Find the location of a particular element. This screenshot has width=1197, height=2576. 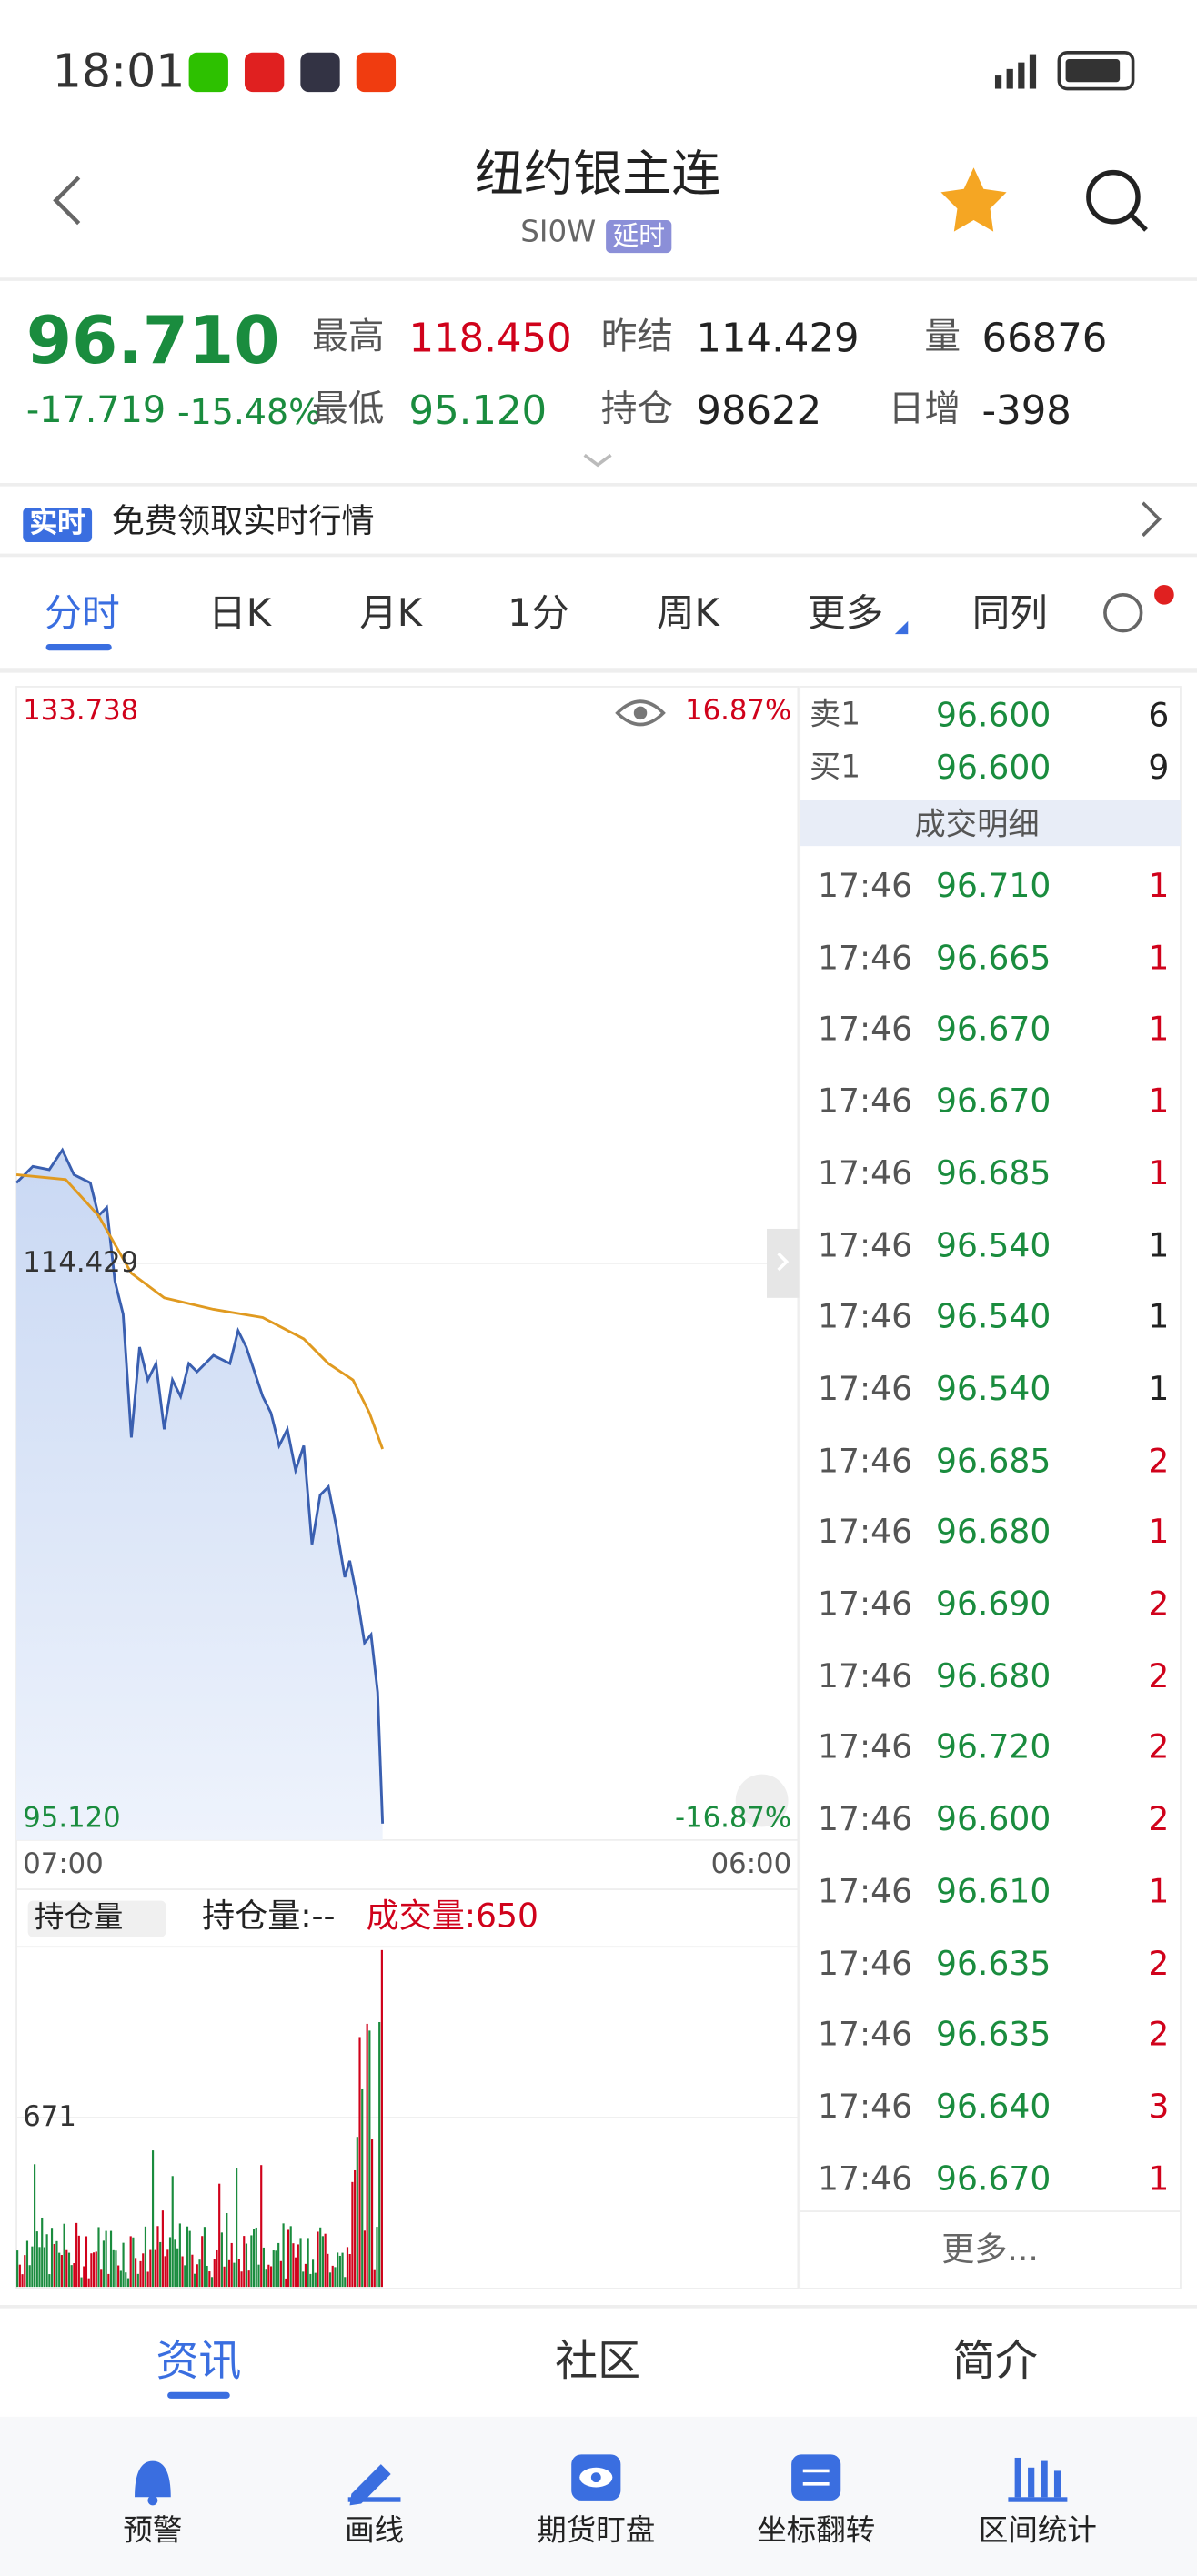

bottom-tab: 社区 is located at coordinates (598, 2363).